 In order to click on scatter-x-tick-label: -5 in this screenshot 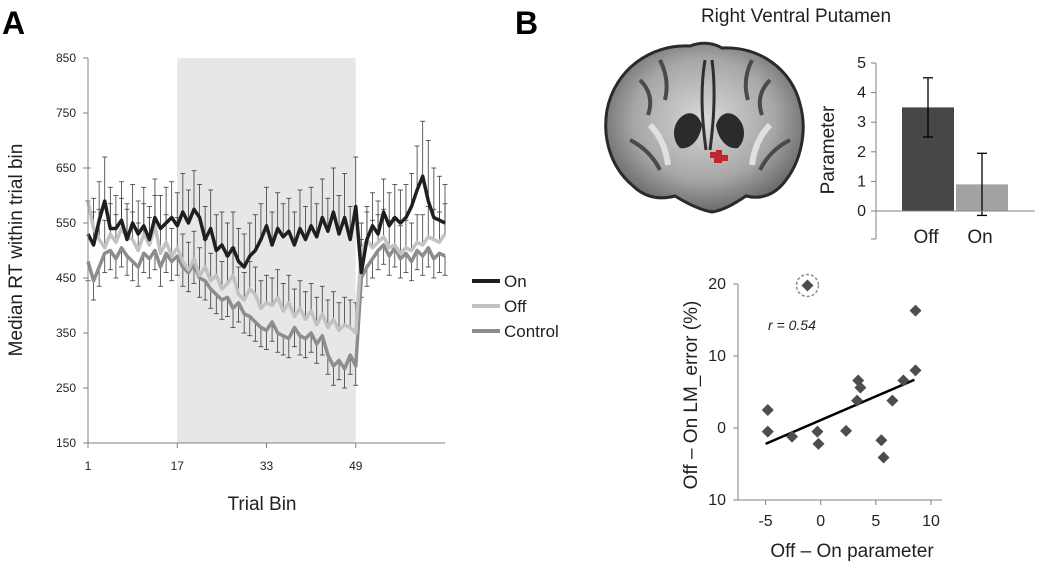, I will do `click(765, 521)`.